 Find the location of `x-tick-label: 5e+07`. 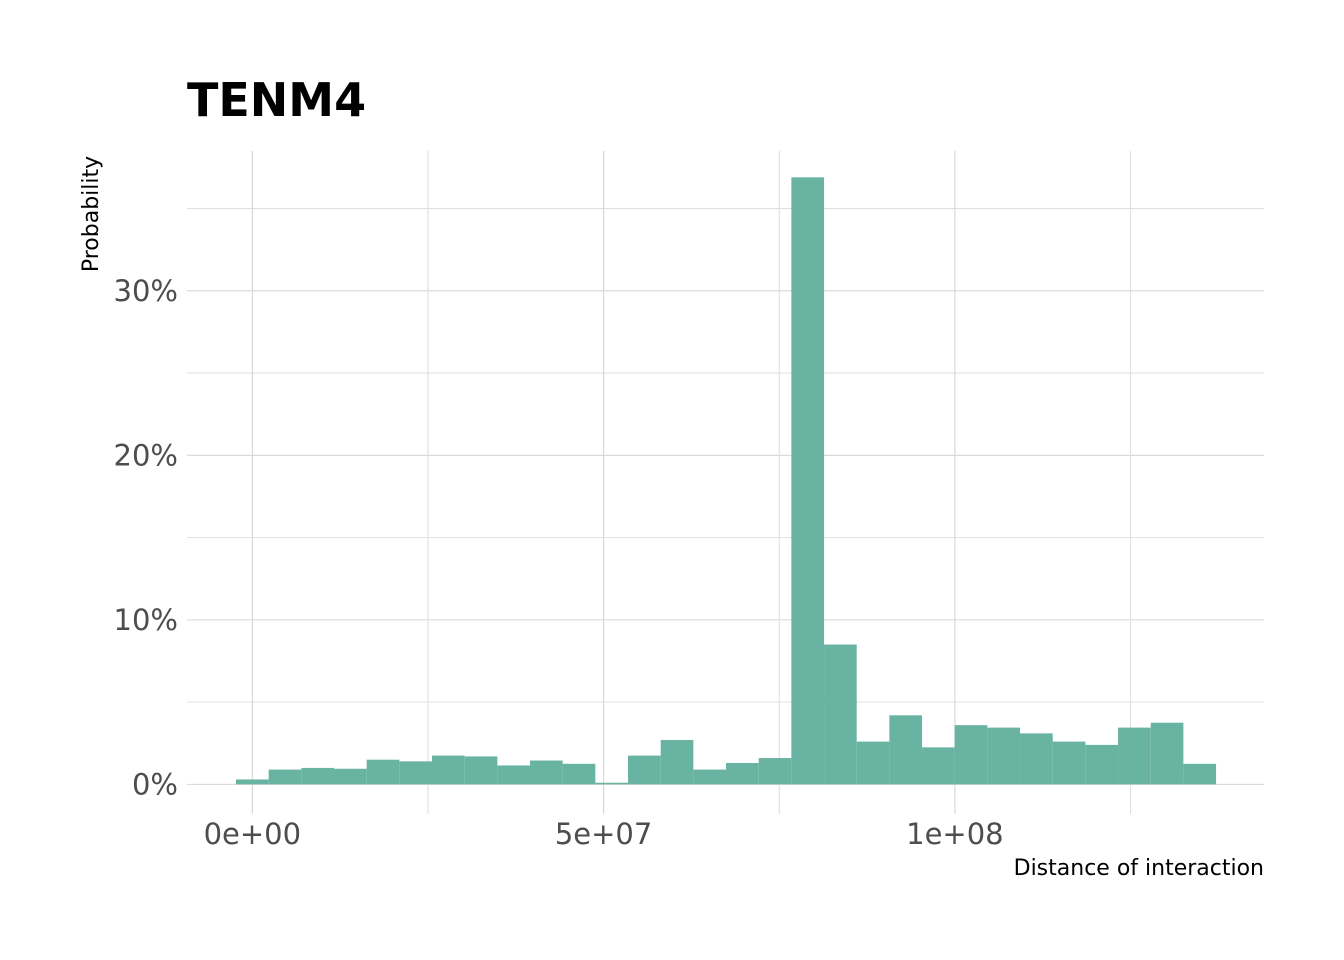

x-tick-label: 5e+07 is located at coordinates (604, 834).